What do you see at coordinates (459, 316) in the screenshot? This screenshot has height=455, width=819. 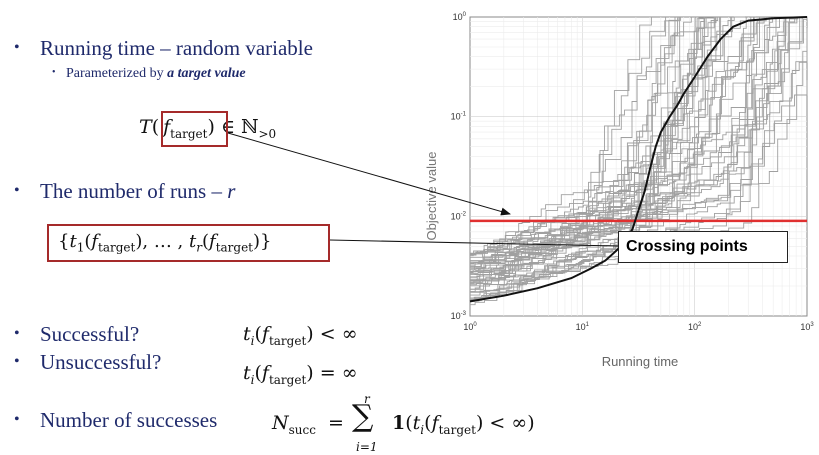 I see `y-tick-label: 10⁻³` at bounding box center [459, 316].